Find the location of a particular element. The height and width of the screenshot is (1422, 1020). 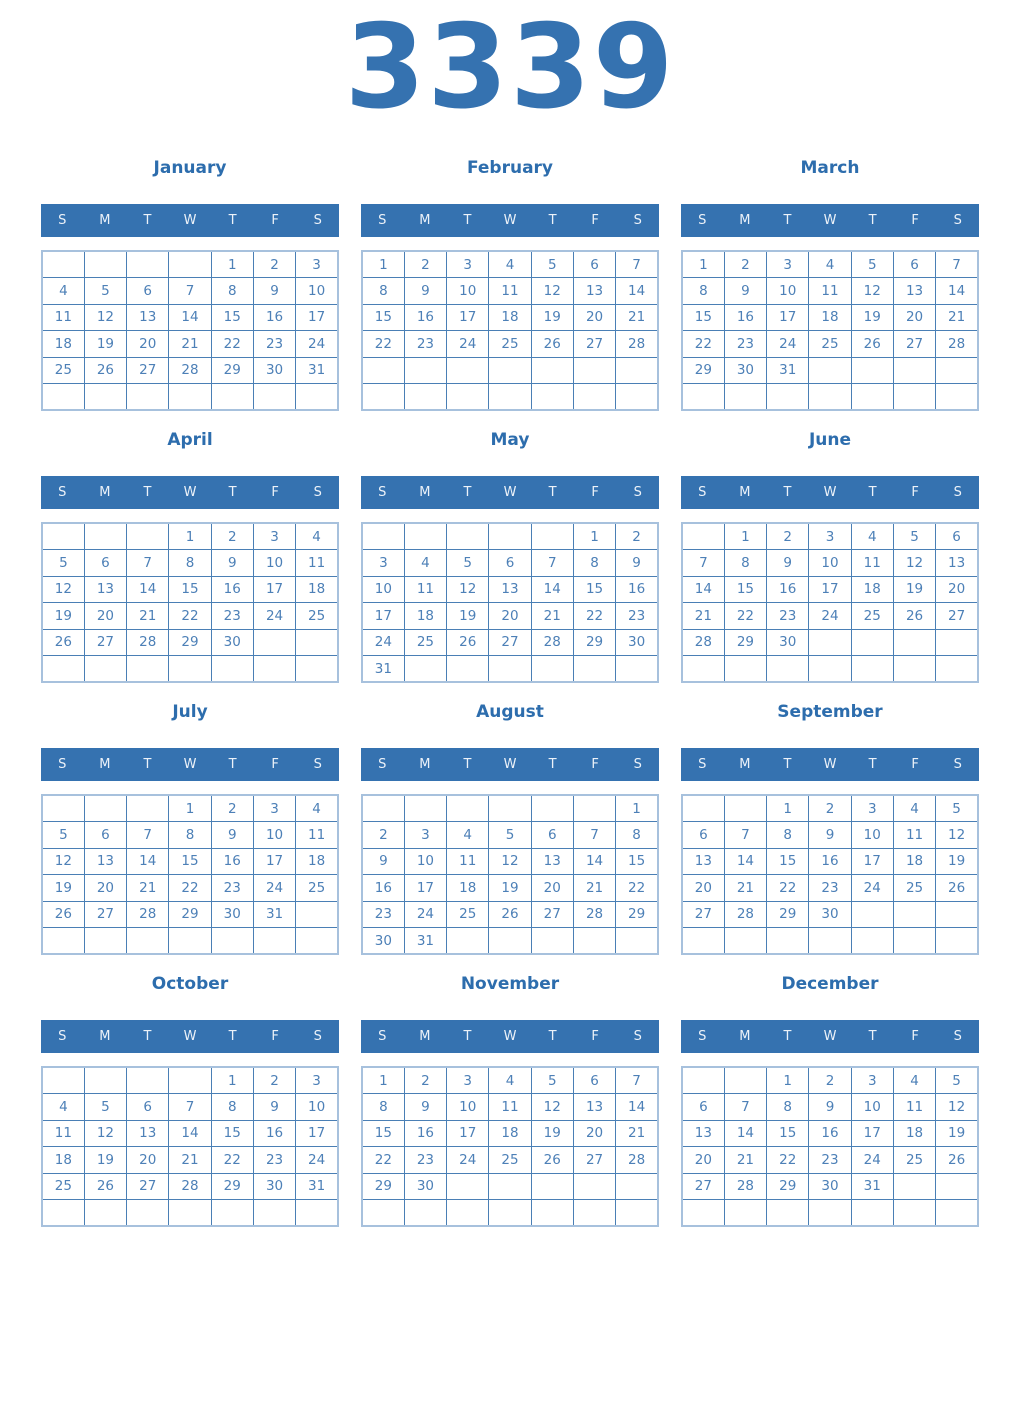

day-cell: 19 is located at coordinates (872, 317).